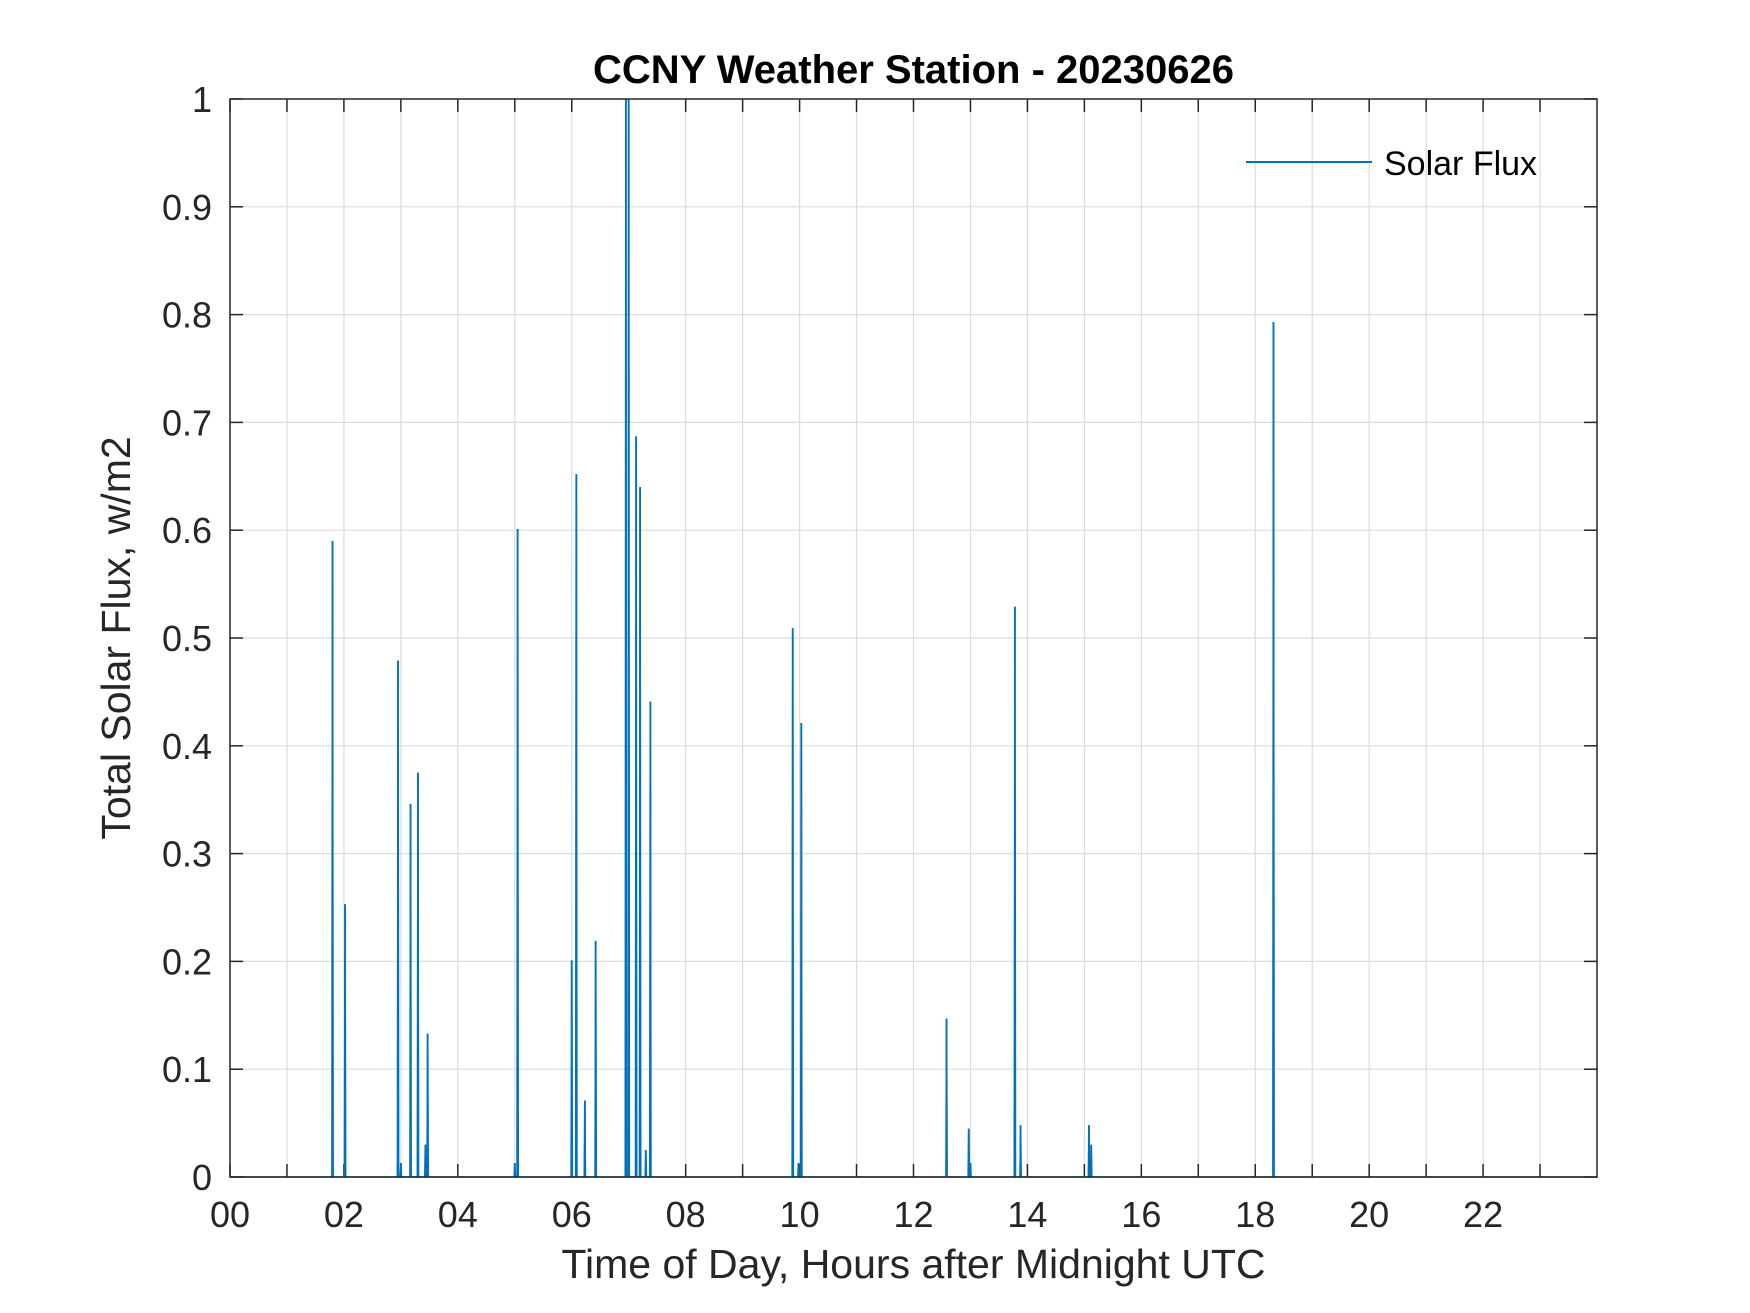 The width and height of the screenshot is (1750, 1313). Describe the element at coordinates (913, 70) in the screenshot. I see `chart-title: CCNY Weather Station - 20230626` at that location.